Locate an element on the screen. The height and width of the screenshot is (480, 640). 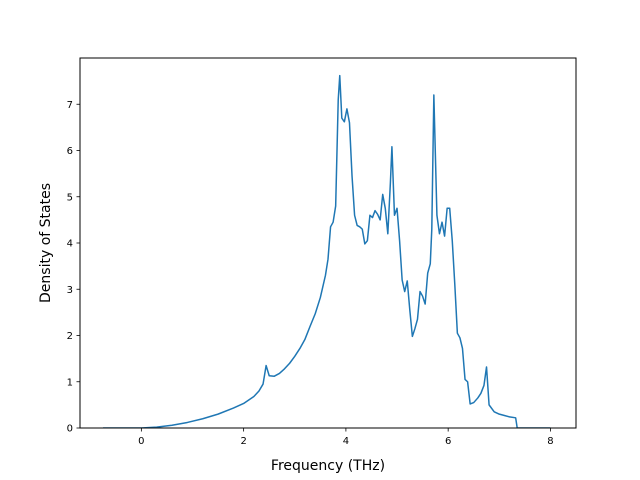
y-tick-label: 6 is located at coordinates (70, 151).